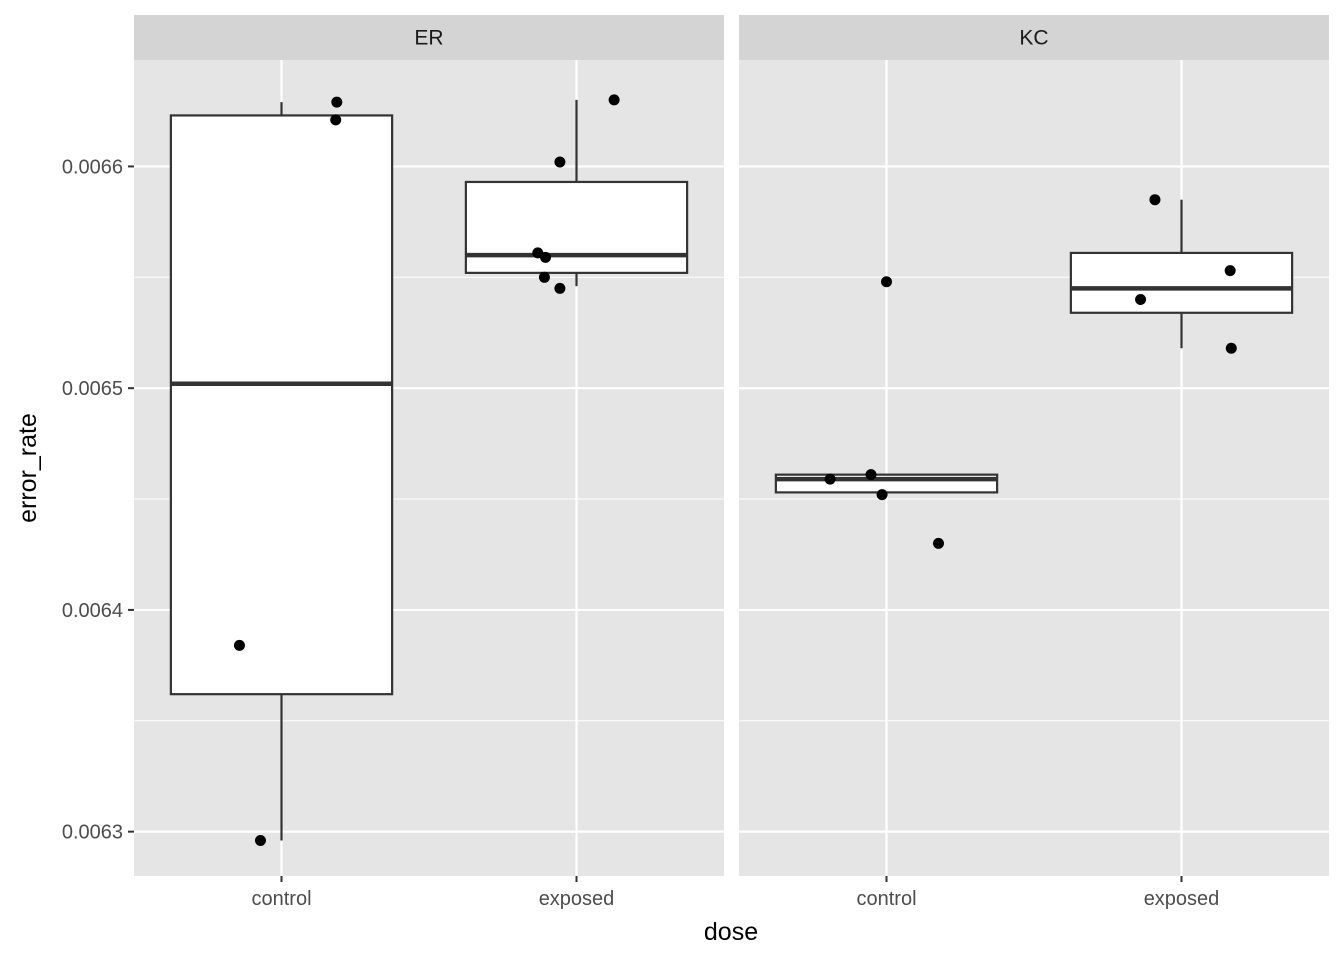 The height and width of the screenshot is (960, 1344). I want to click on x-axis-title: dose, so click(731, 932).